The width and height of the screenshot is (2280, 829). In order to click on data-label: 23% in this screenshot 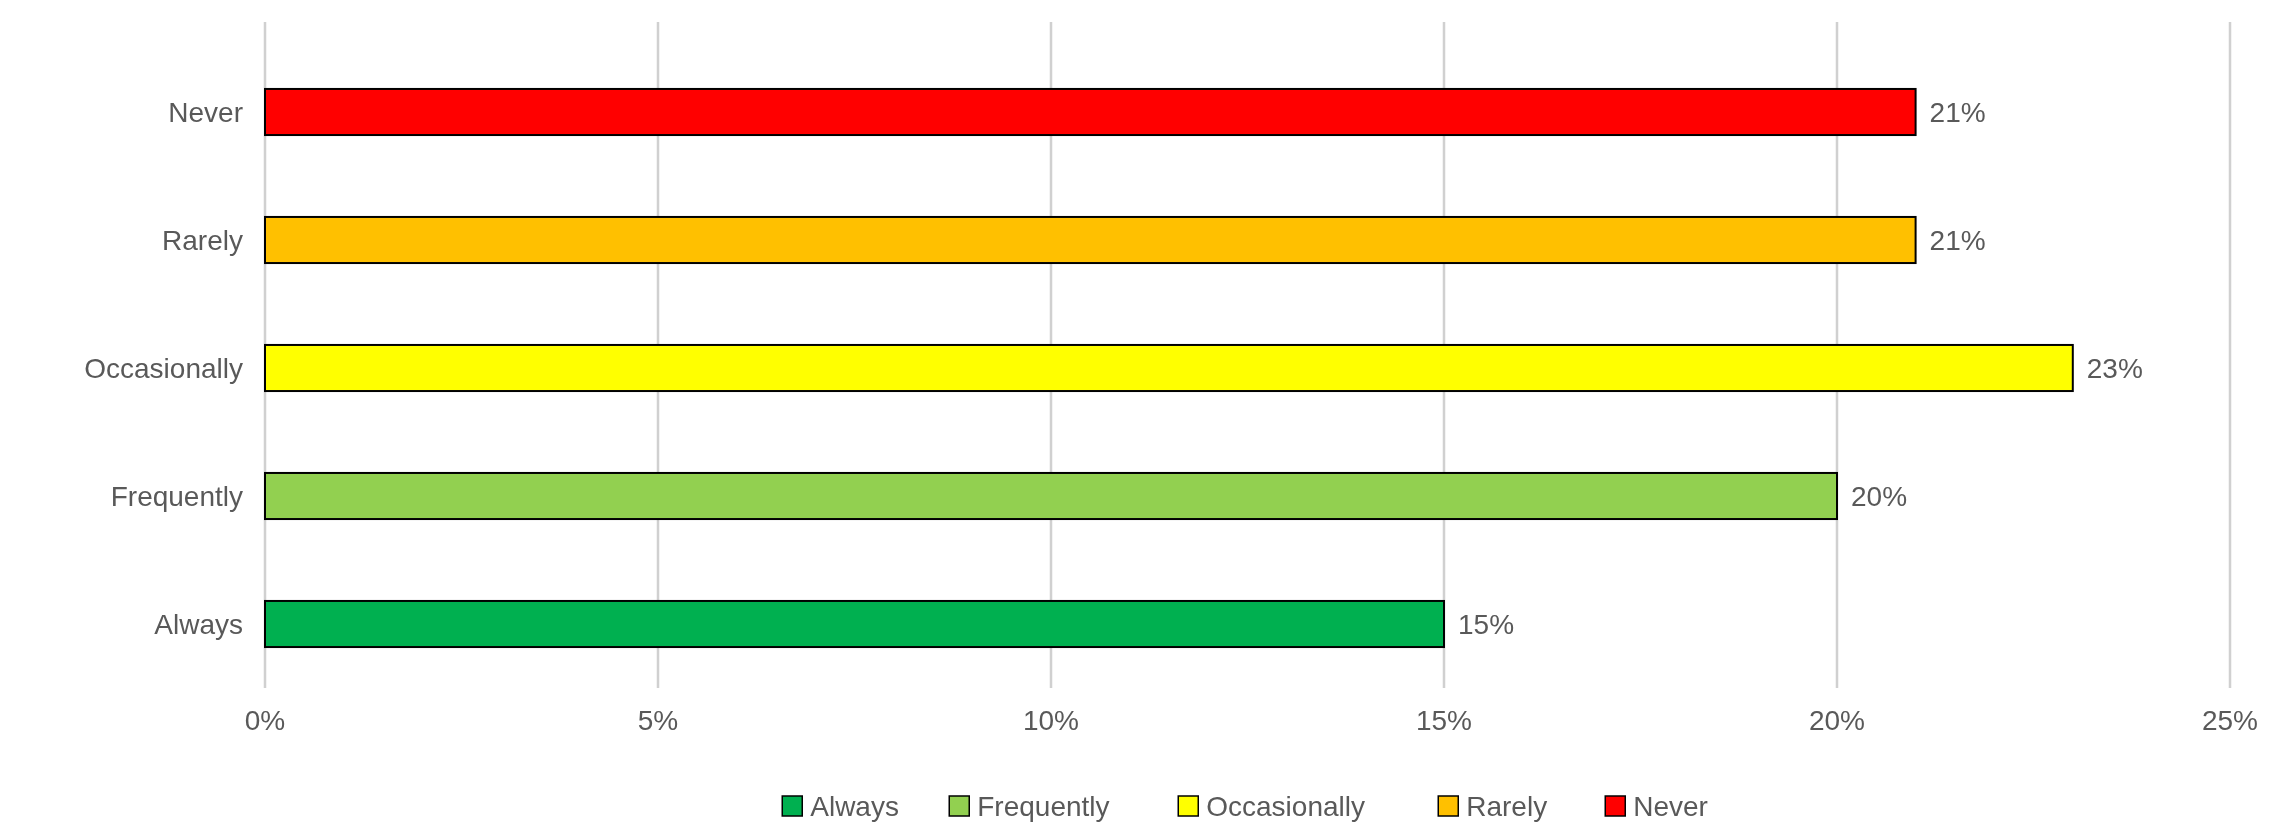, I will do `click(2114, 368)`.